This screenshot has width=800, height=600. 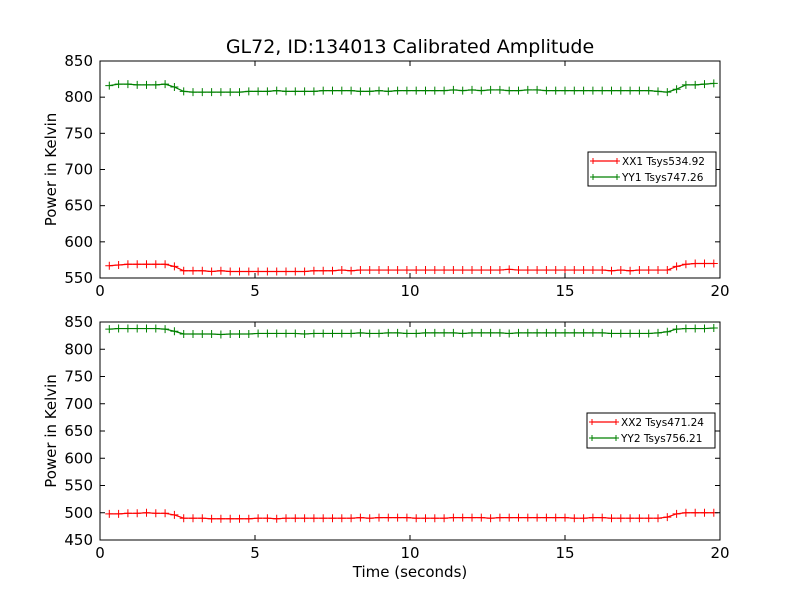 What do you see at coordinates (409, 553) in the screenshot?
I see `x-tick-label: 10` at bounding box center [409, 553].